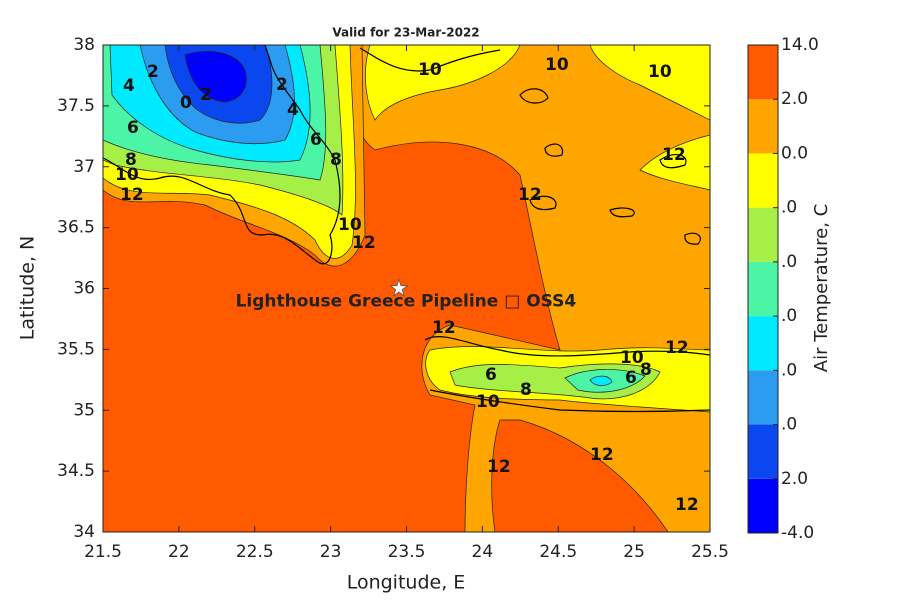  Describe the element at coordinates (483, 552) in the screenshot. I see `x-tick-label: 24` at that location.